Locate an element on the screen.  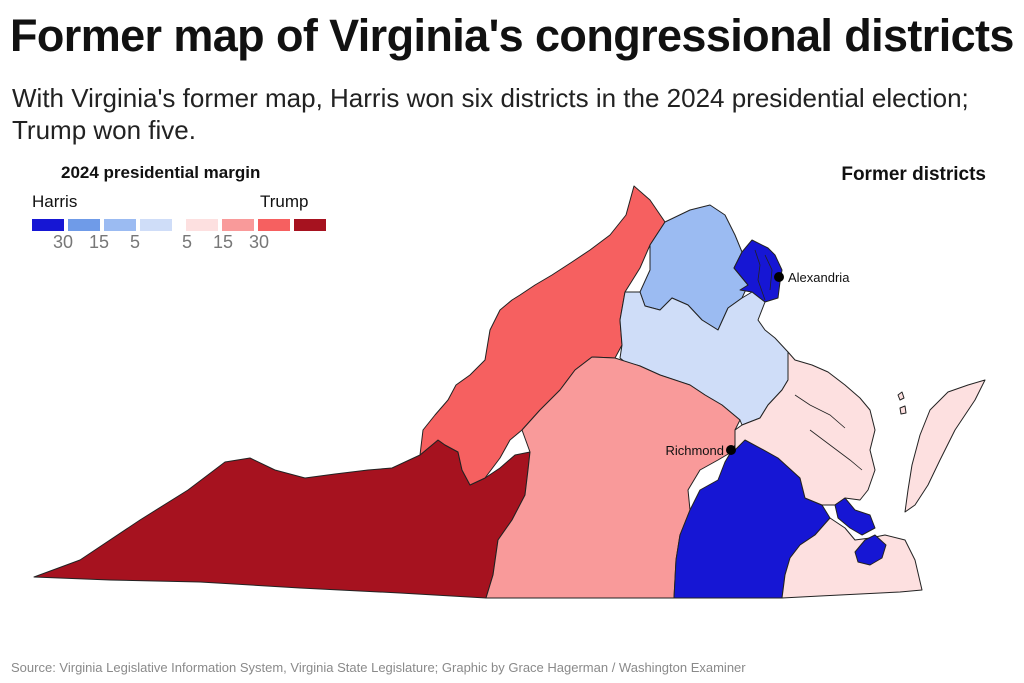
district-boundary-details is located at coordinates (808, 360).